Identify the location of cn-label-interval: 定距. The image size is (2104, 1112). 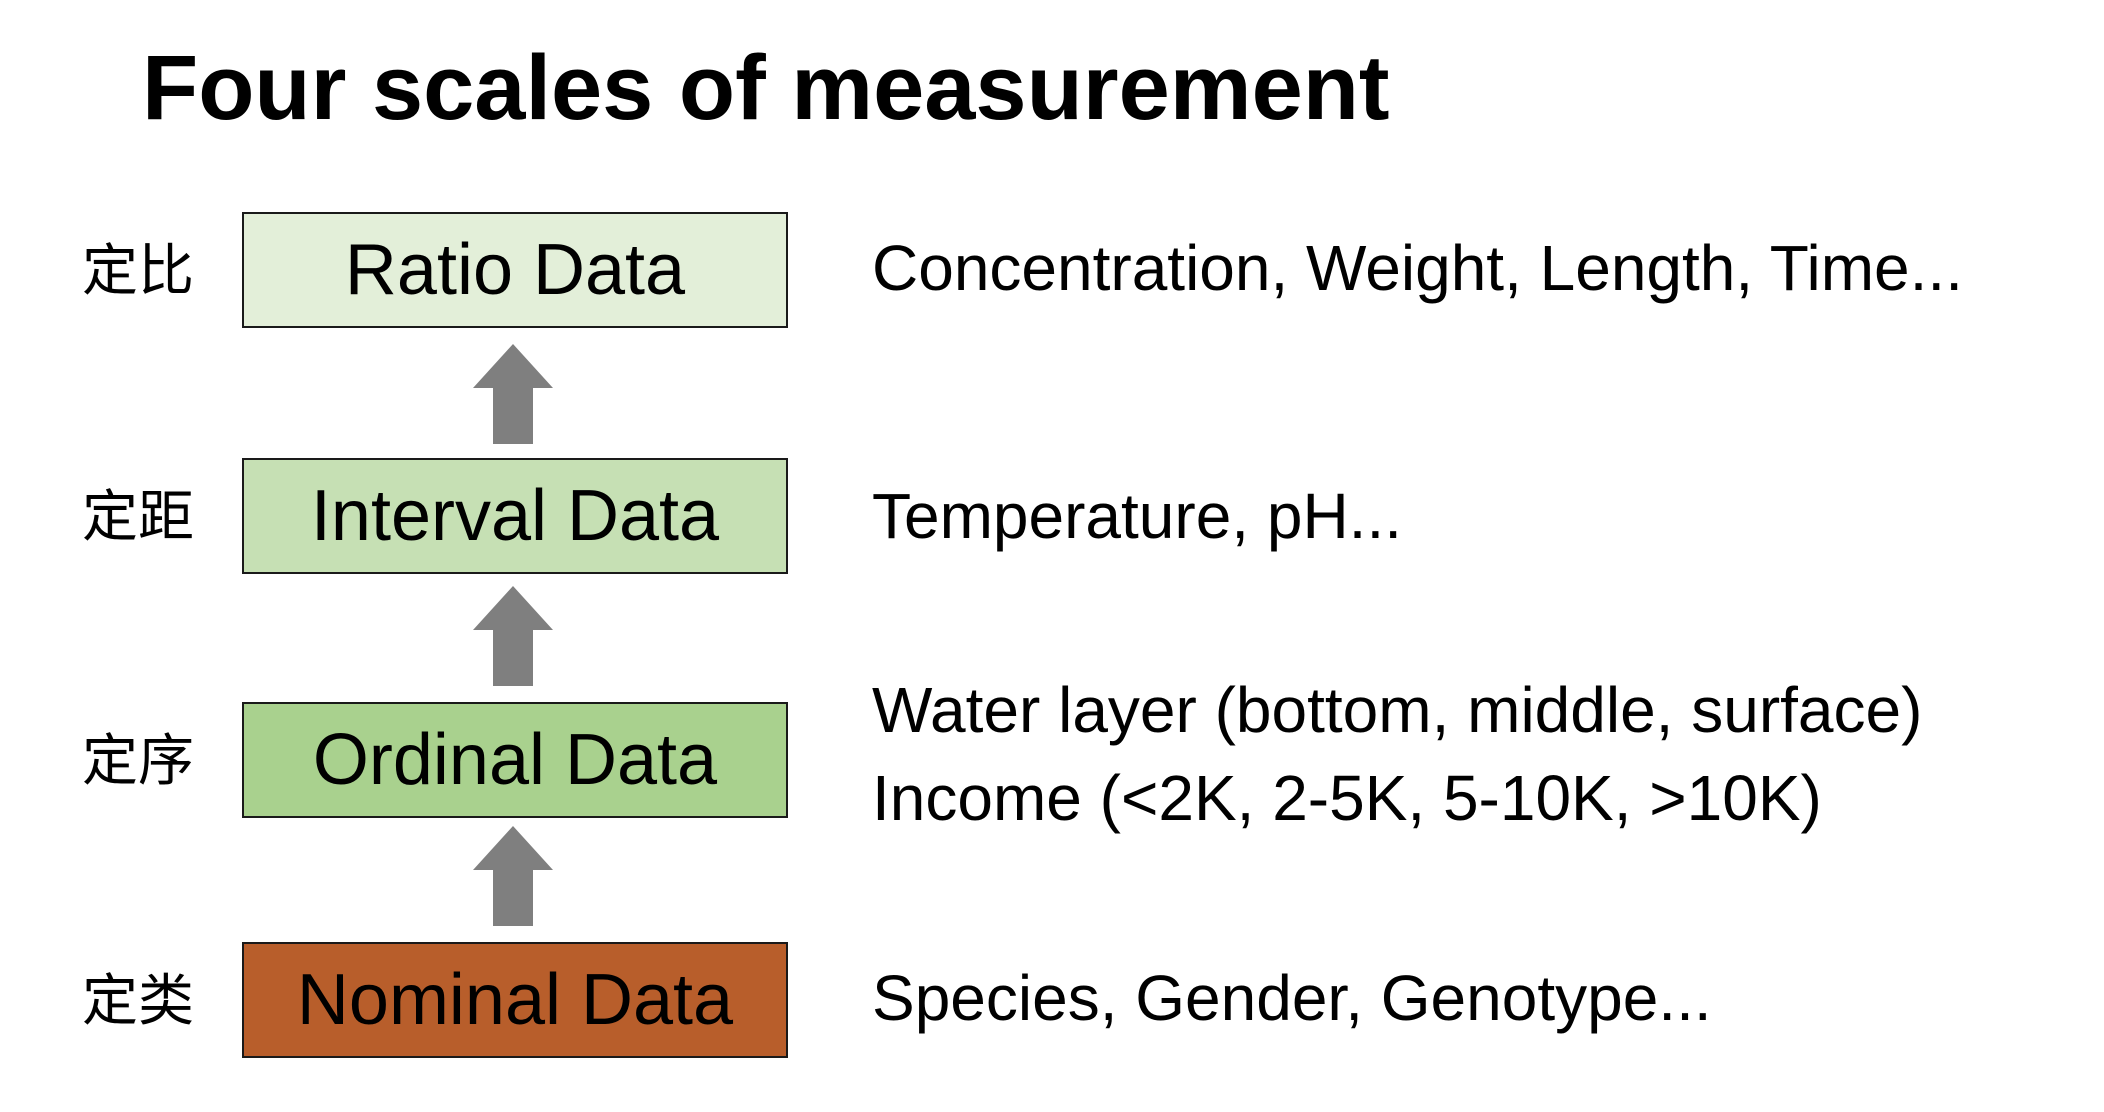
(138, 517).